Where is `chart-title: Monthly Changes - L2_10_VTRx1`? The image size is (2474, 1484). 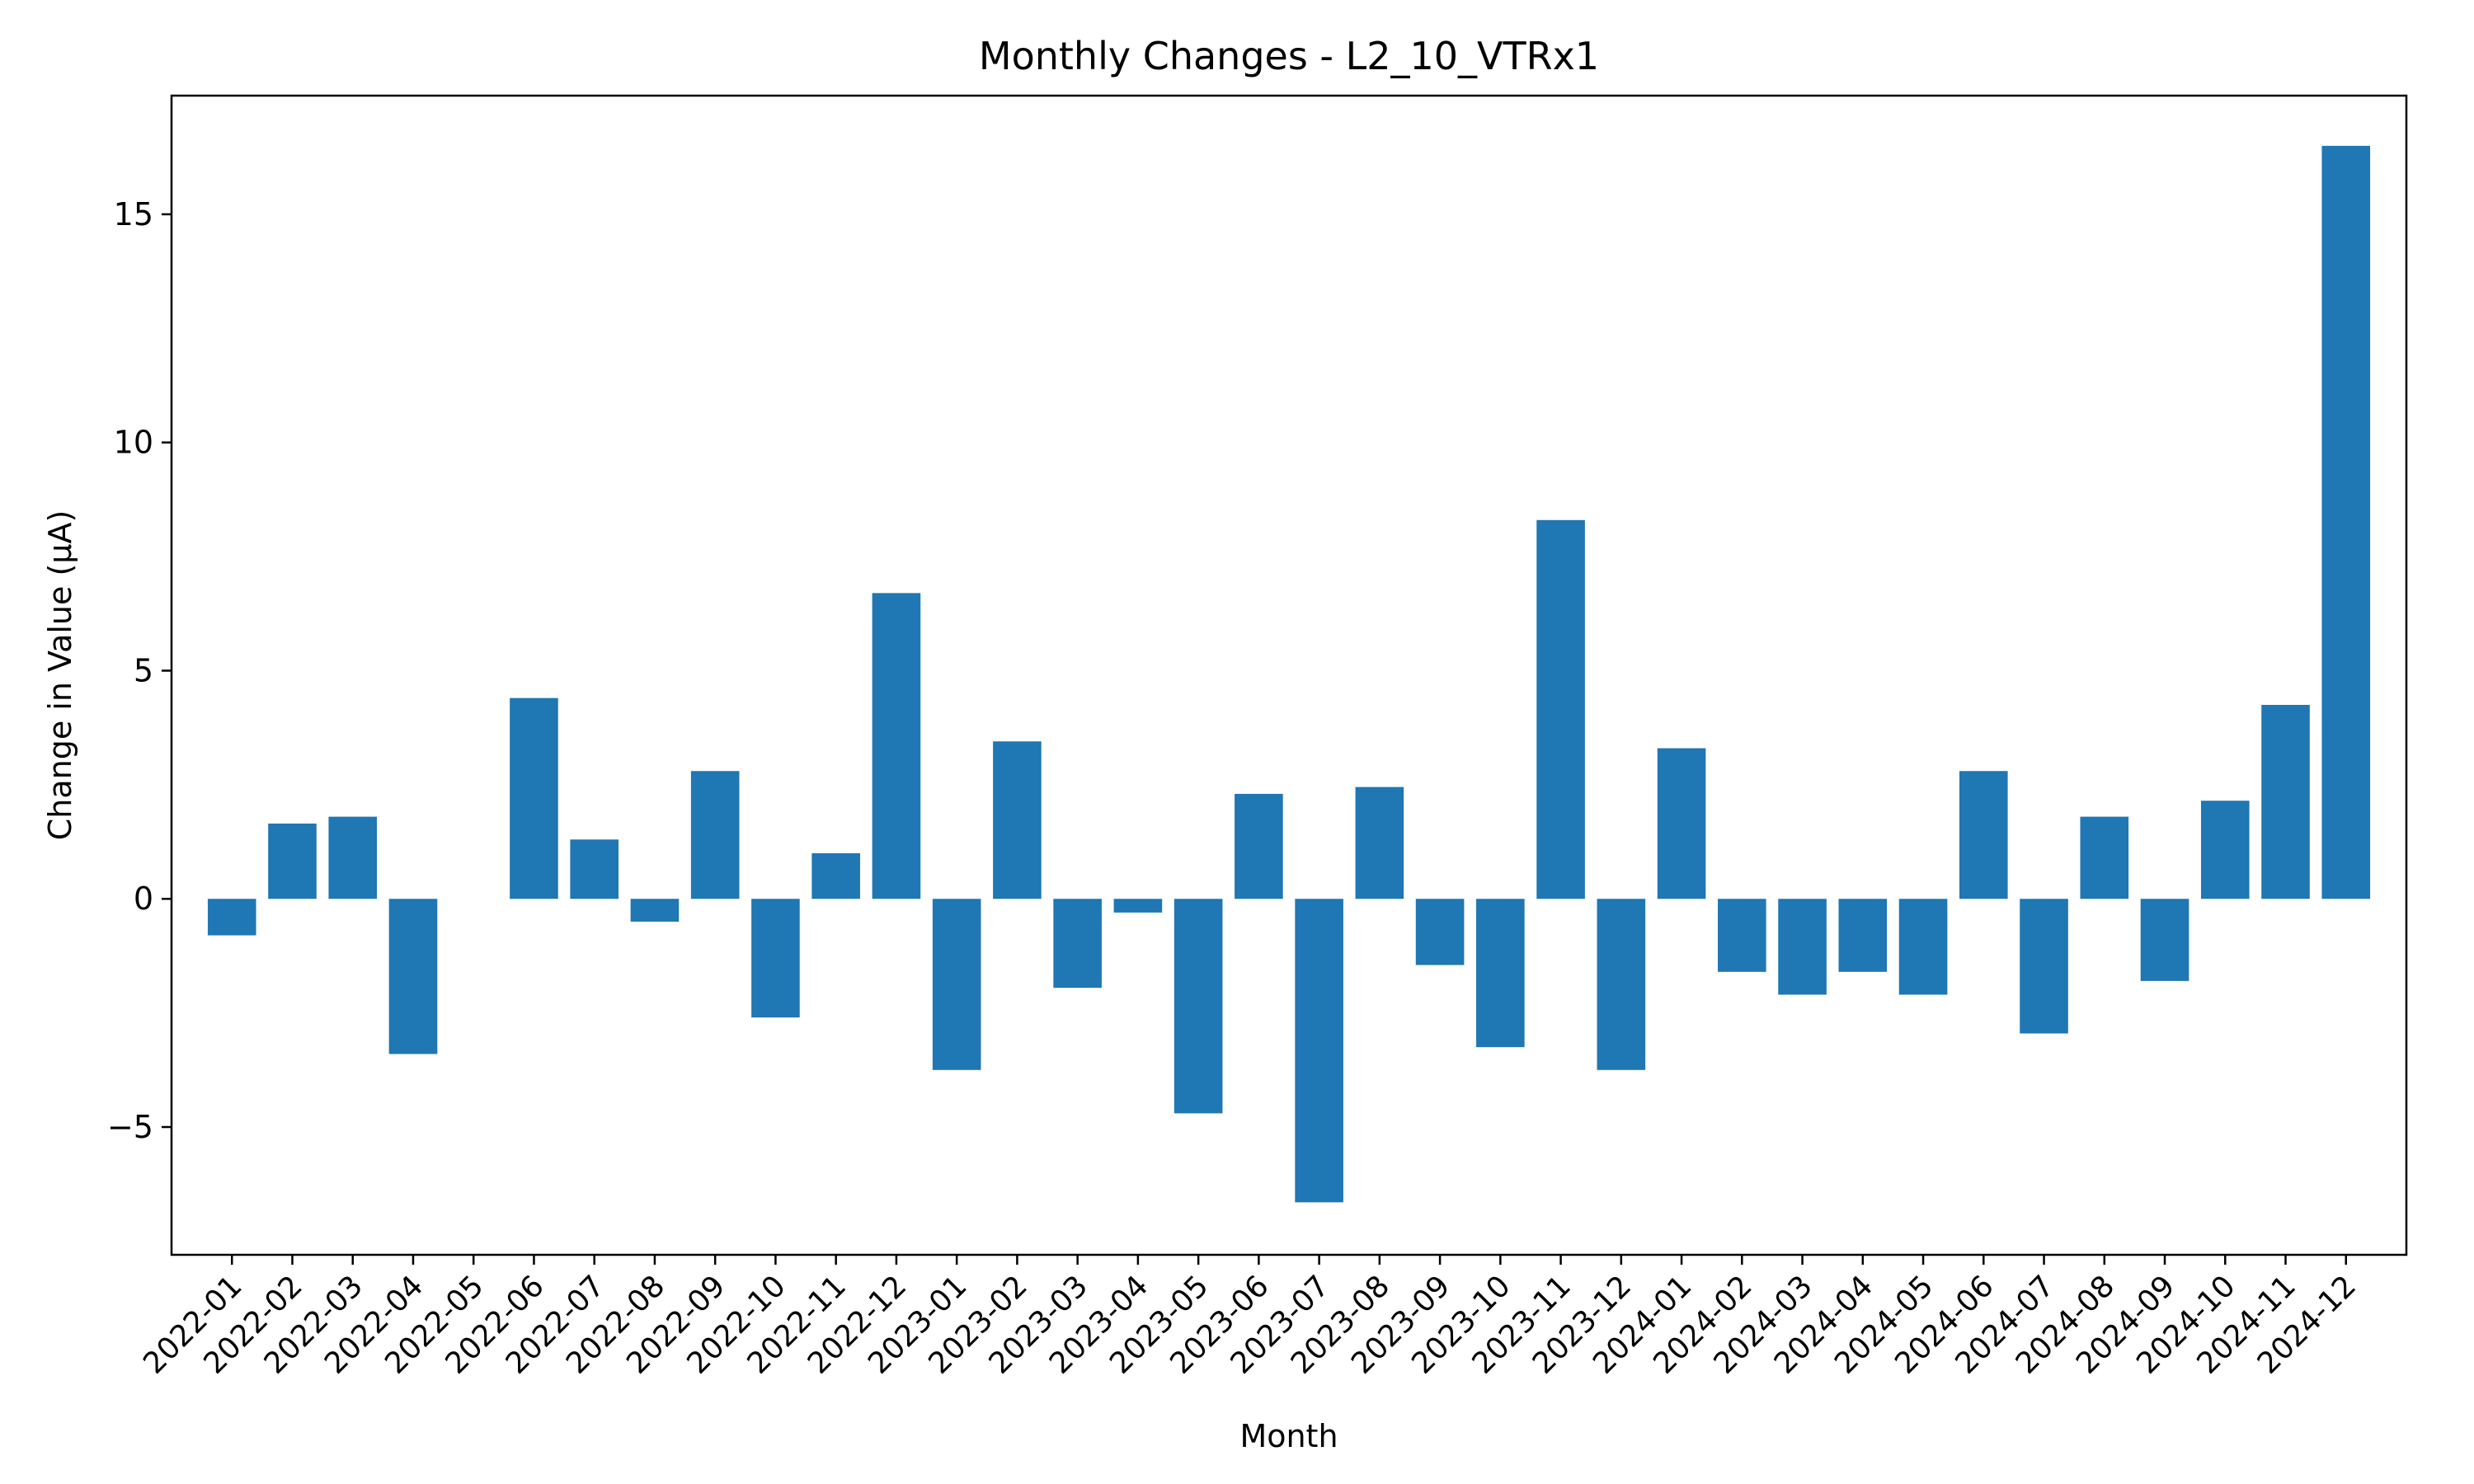 chart-title: Monthly Changes - L2_10_VTRx1 is located at coordinates (1289, 56).